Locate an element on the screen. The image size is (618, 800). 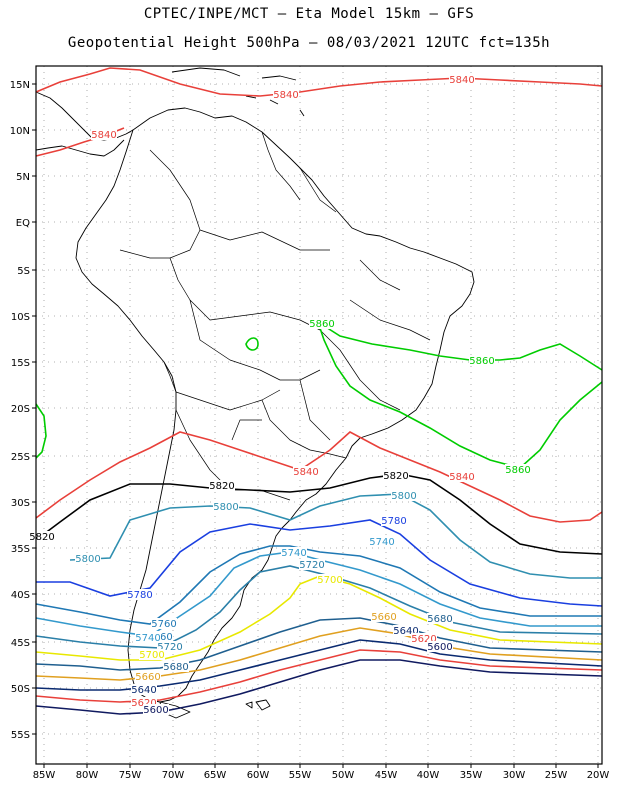
lat-label: 20S is located at coordinates (20, 409).